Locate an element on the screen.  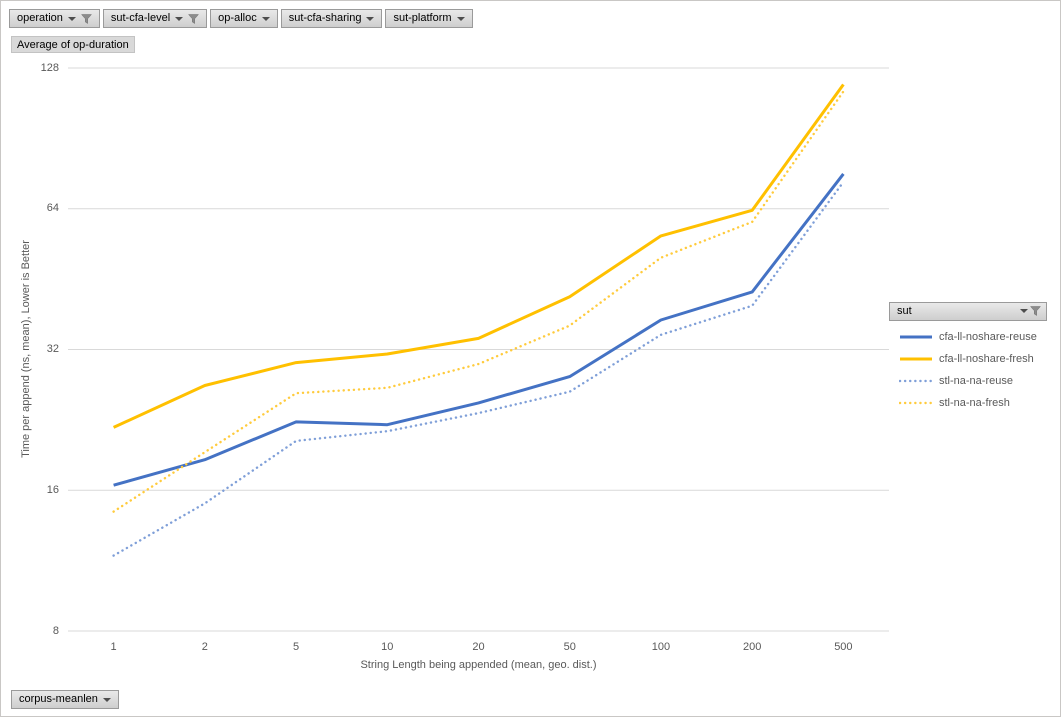
y-tick-label-8: 8 is located at coordinates (55, 630).